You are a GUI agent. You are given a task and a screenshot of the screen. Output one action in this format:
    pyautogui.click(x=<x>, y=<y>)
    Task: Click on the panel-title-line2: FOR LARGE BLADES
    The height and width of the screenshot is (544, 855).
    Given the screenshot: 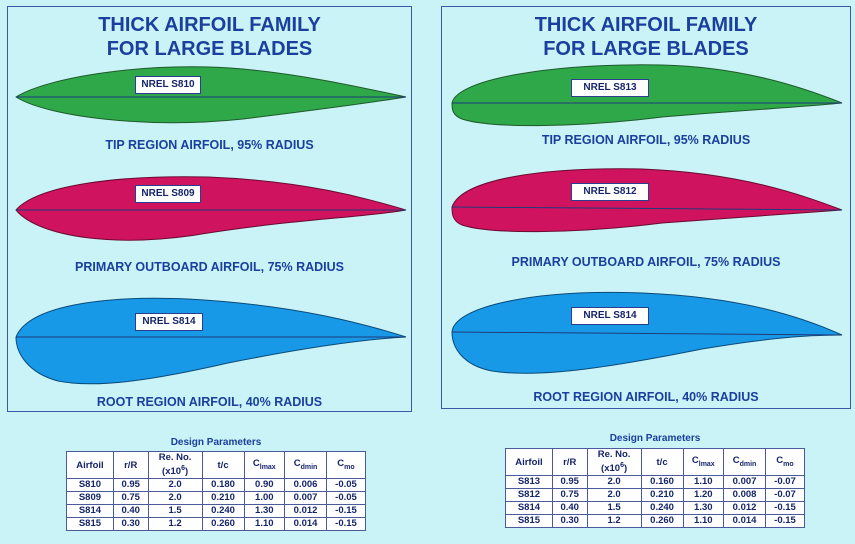 What is the action you would take?
    pyautogui.click(x=209, y=49)
    